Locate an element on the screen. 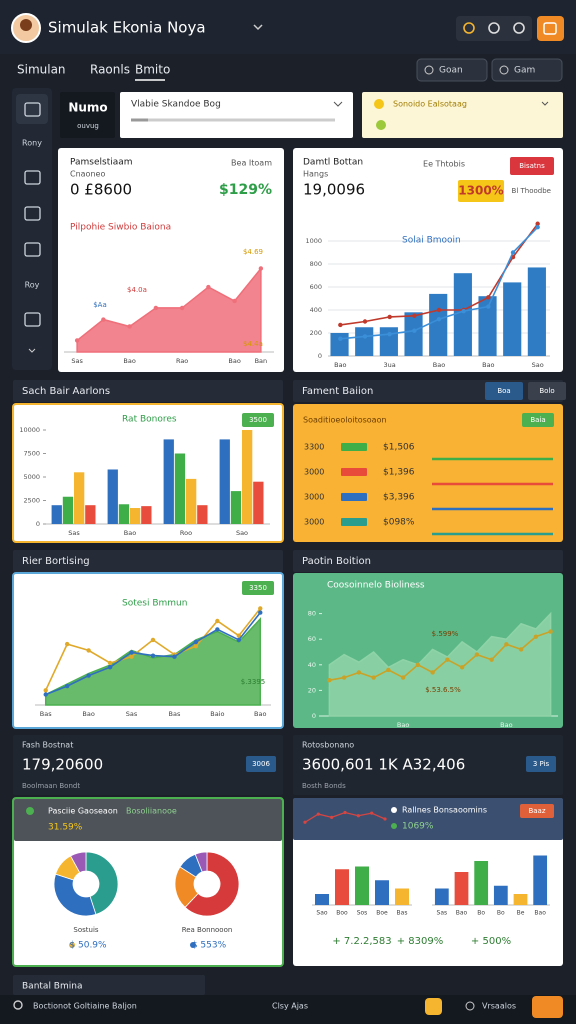  toolbar-button-label: Goan is located at coordinates (451, 71).